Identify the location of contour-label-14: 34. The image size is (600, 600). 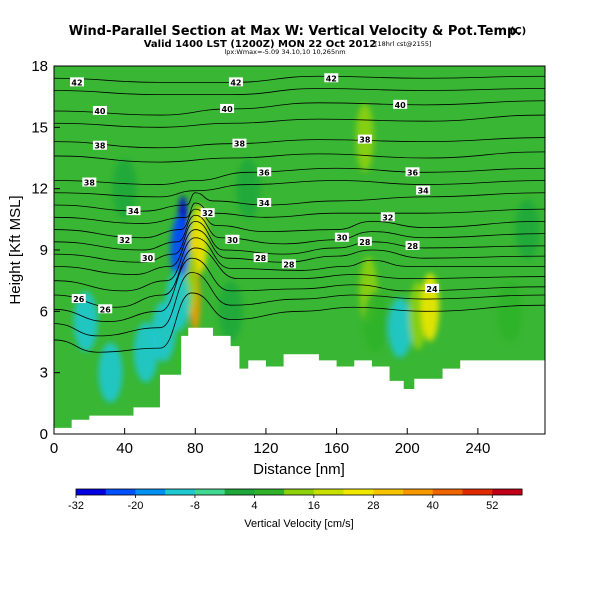
(423, 190).